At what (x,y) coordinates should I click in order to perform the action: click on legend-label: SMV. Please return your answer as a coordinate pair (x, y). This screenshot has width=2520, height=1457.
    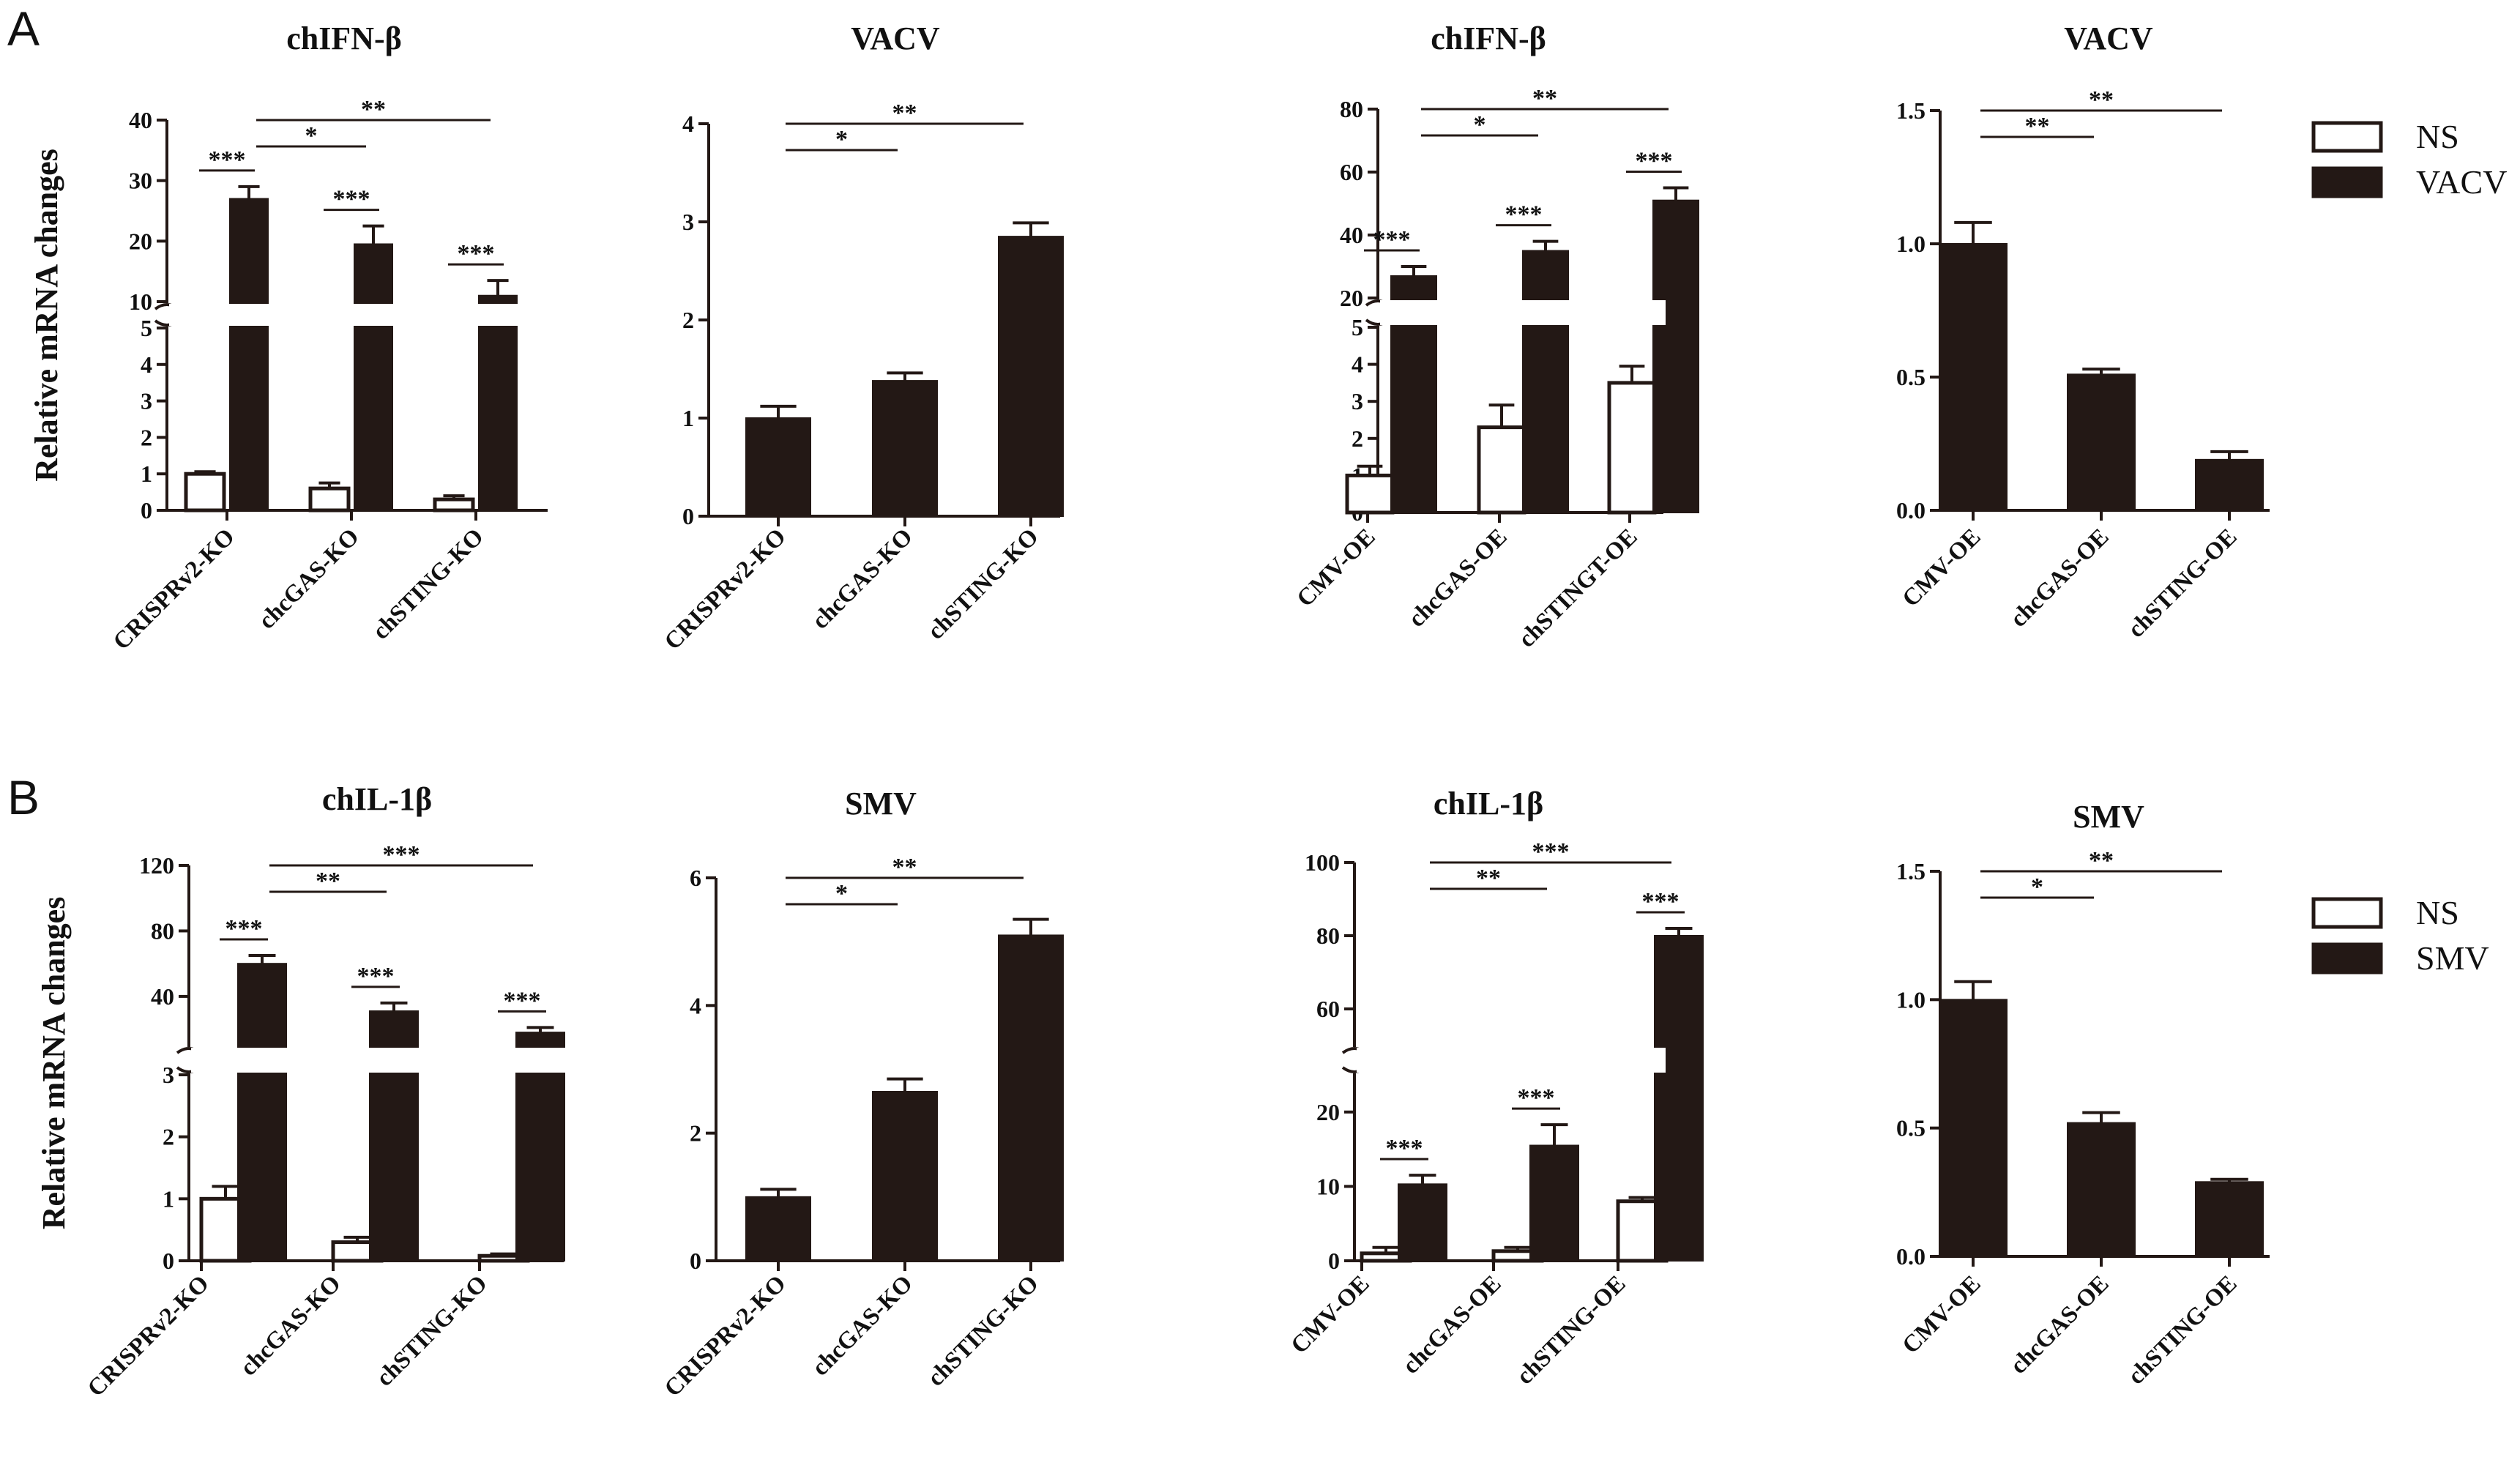
    Looking at the image, I should click on (2452, 958).